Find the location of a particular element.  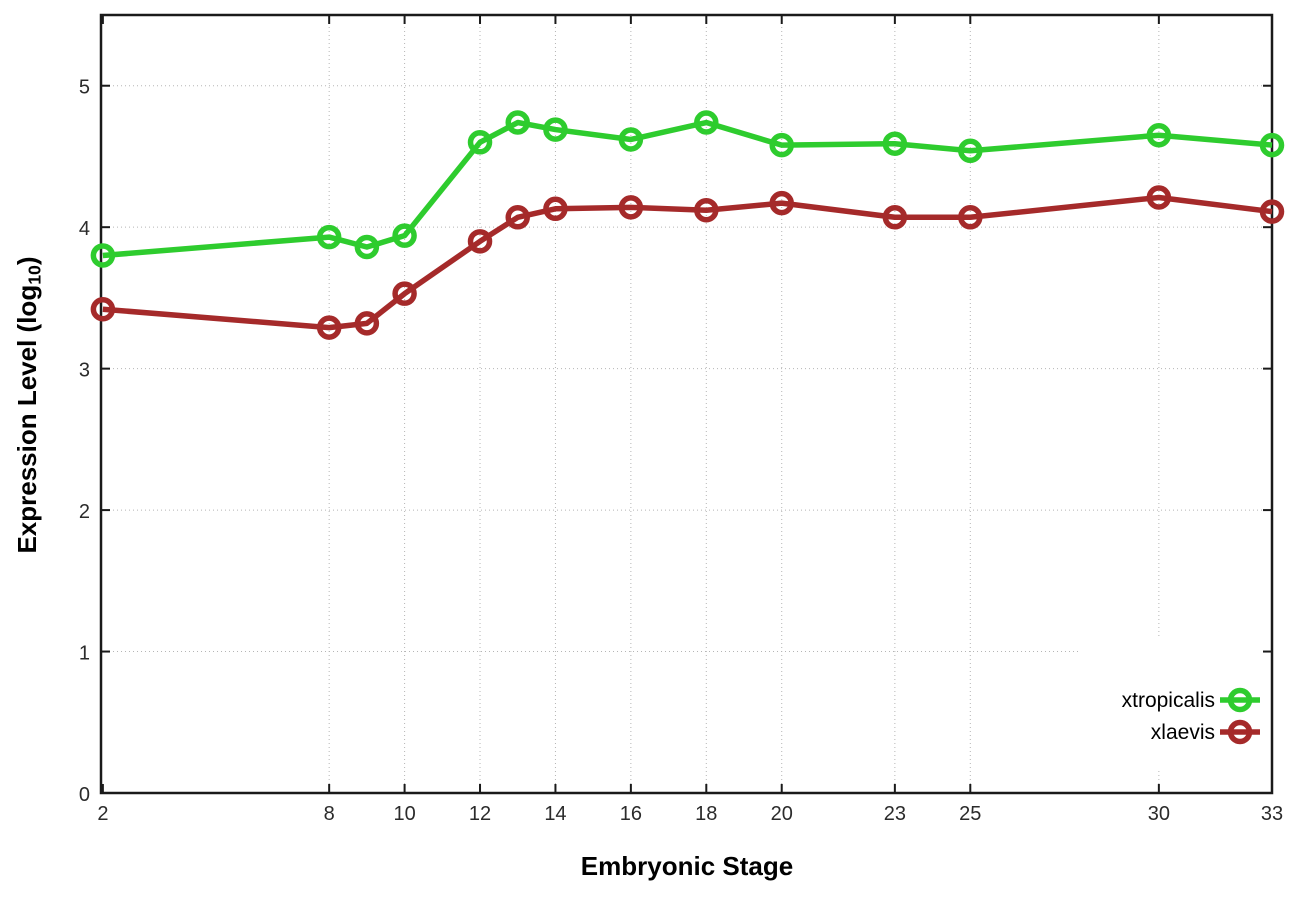

series-line-xlaevis is located at coordinates (687, 262).